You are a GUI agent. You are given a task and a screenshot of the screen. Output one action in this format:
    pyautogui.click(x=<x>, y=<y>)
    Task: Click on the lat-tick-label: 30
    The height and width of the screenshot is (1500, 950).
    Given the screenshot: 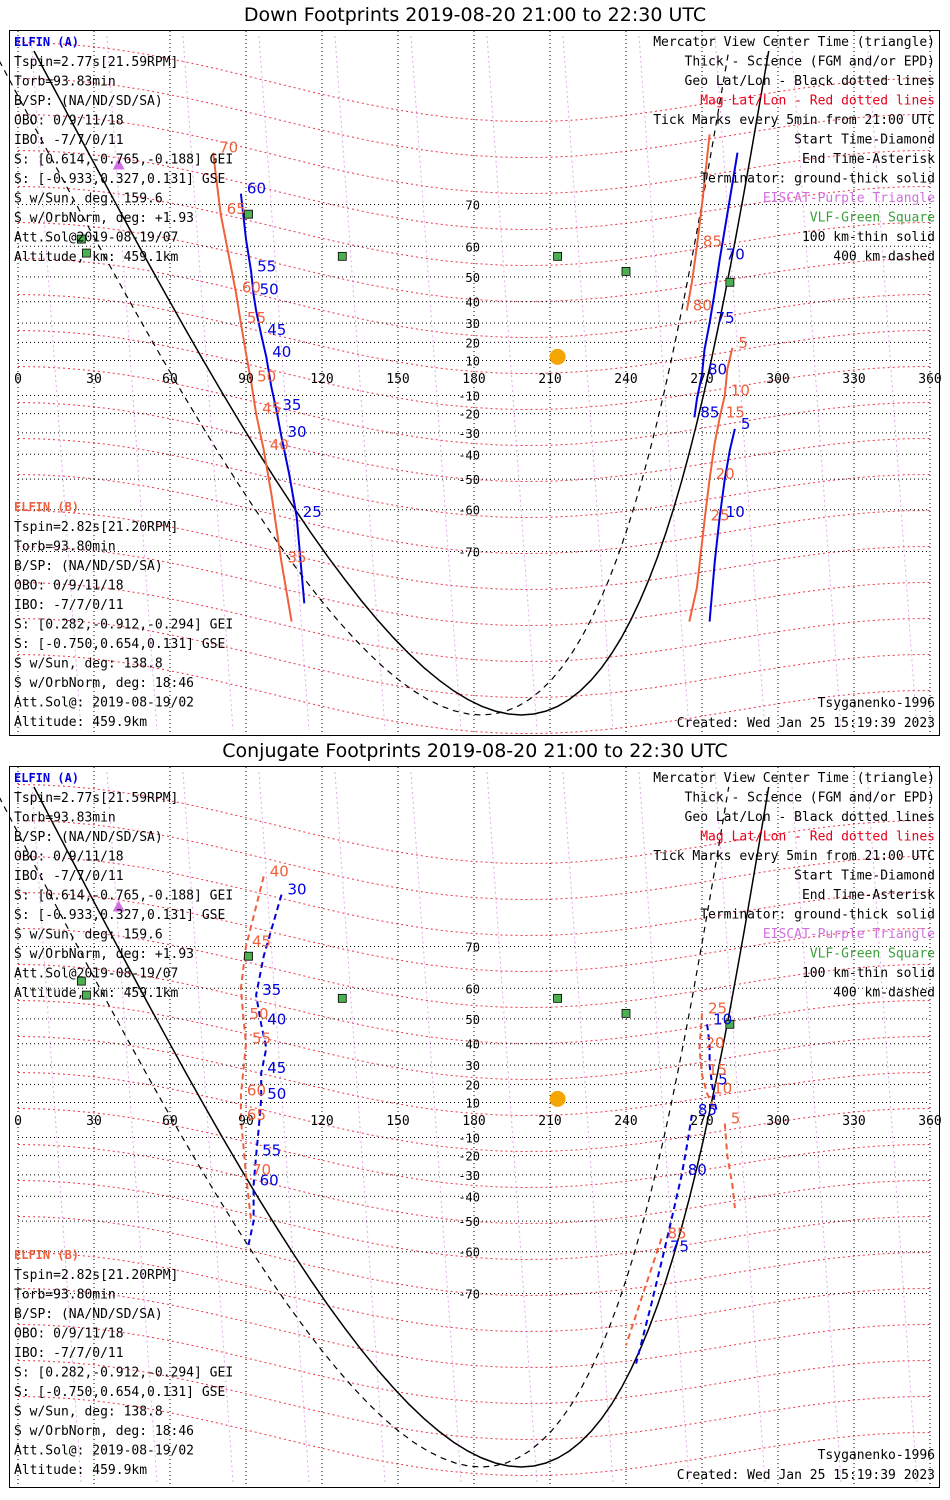 What is the action you would take?
    pyautogui.click(x=473, y=324)
    